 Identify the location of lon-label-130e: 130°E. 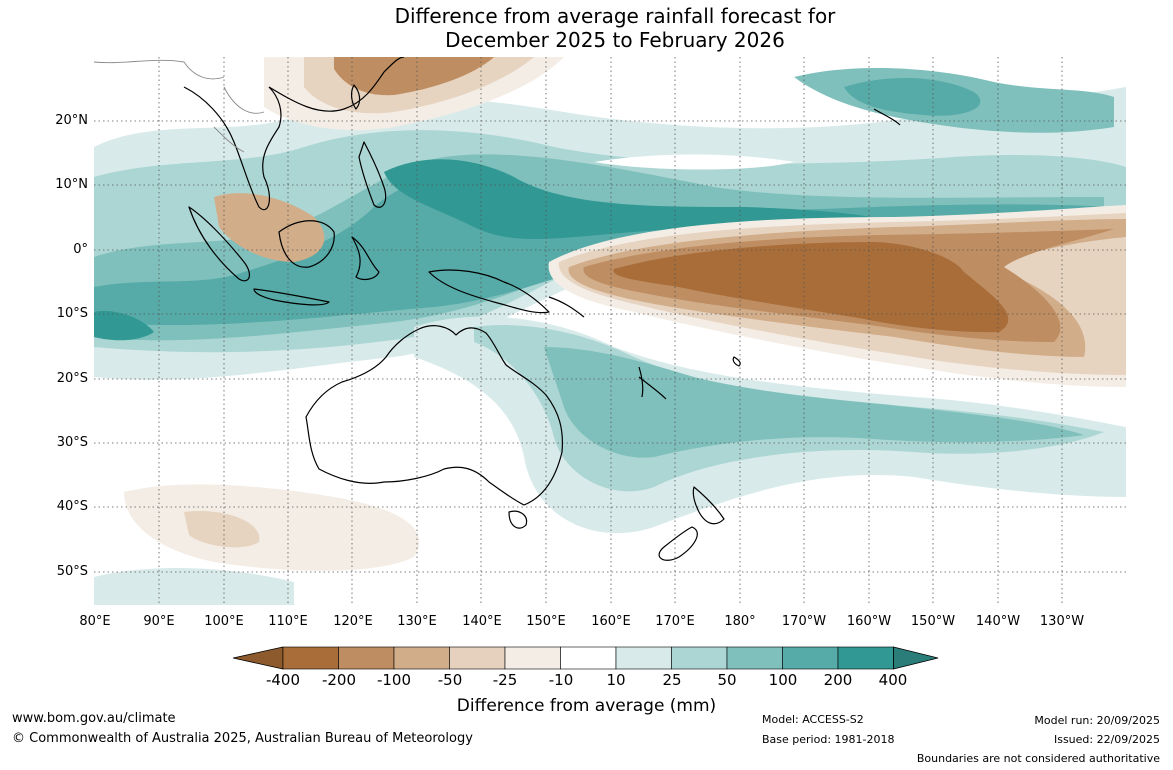
(417, 621).